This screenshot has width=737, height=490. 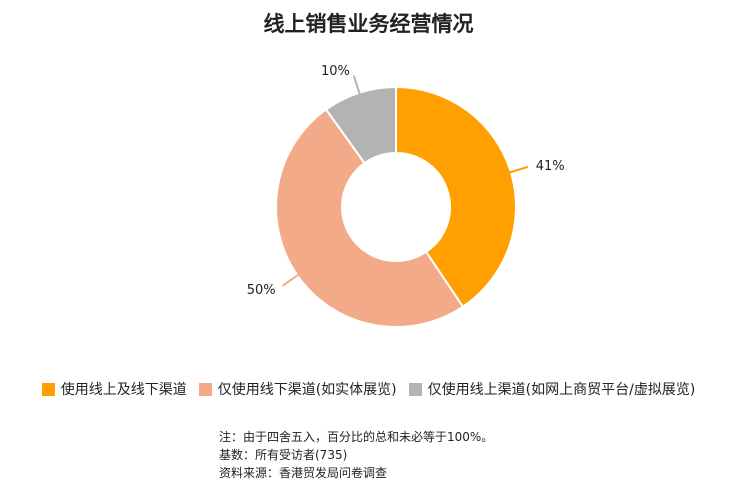 What do you see at coordinates (561, 390) in the screenshot?
I see `legend-label: 仅使用线上渠道(如网上商贸平台/虚拟展览)` at bounding box center [561, 390].